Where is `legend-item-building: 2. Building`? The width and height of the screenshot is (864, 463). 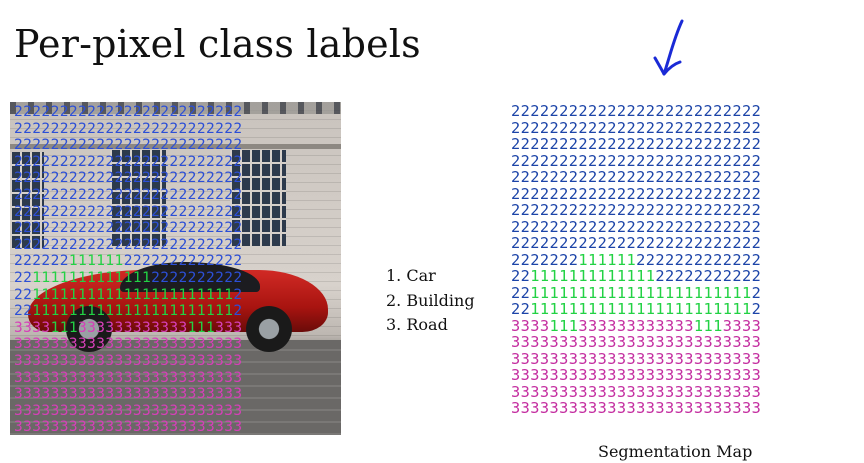
legend-item-building: 2. Building is located at coordinates (430, 300).